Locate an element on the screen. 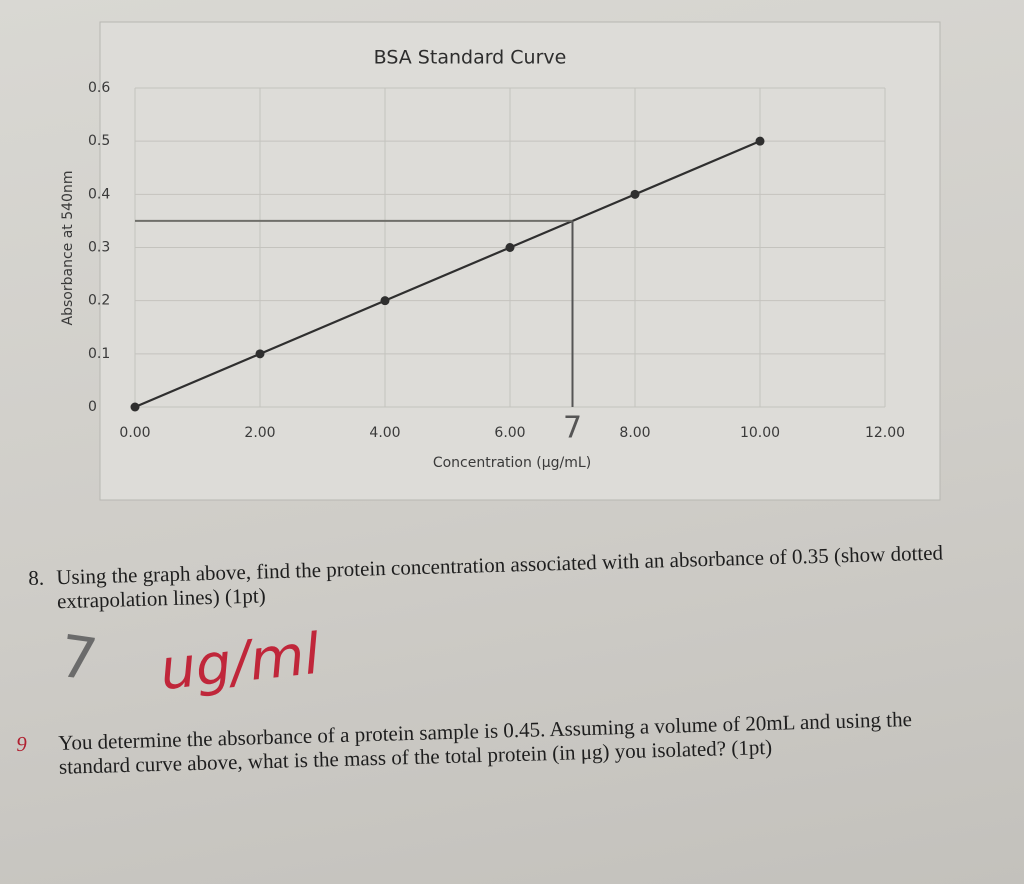  x-axis-label: Concentration (μg/mL) is located at coordinates (512, 463).